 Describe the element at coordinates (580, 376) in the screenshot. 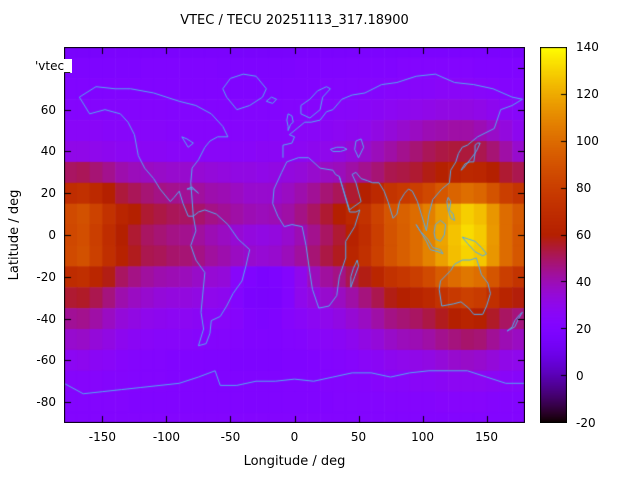

I see `colorbar-tick-label: 0` at that location.